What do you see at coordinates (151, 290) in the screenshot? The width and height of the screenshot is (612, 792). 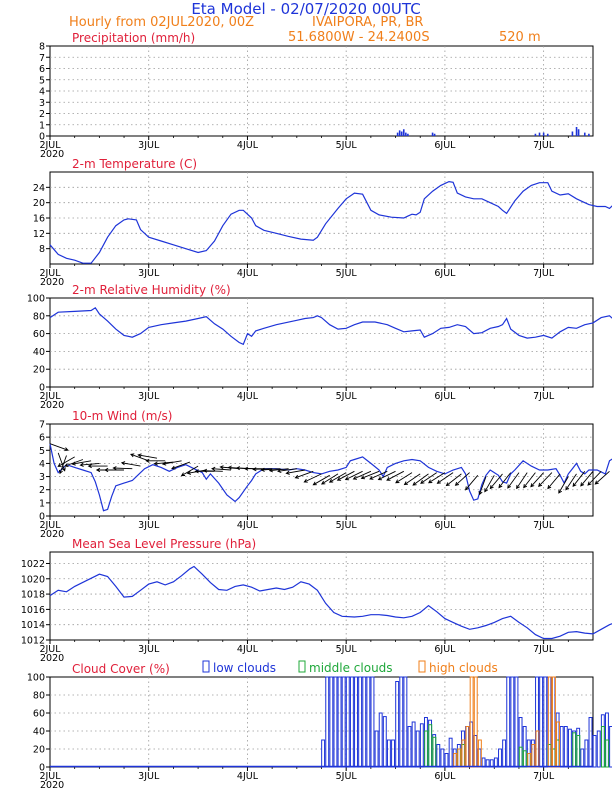 I see `panel-title: 2-m Relative Humidity (%)` at bounding box center [151, 290].